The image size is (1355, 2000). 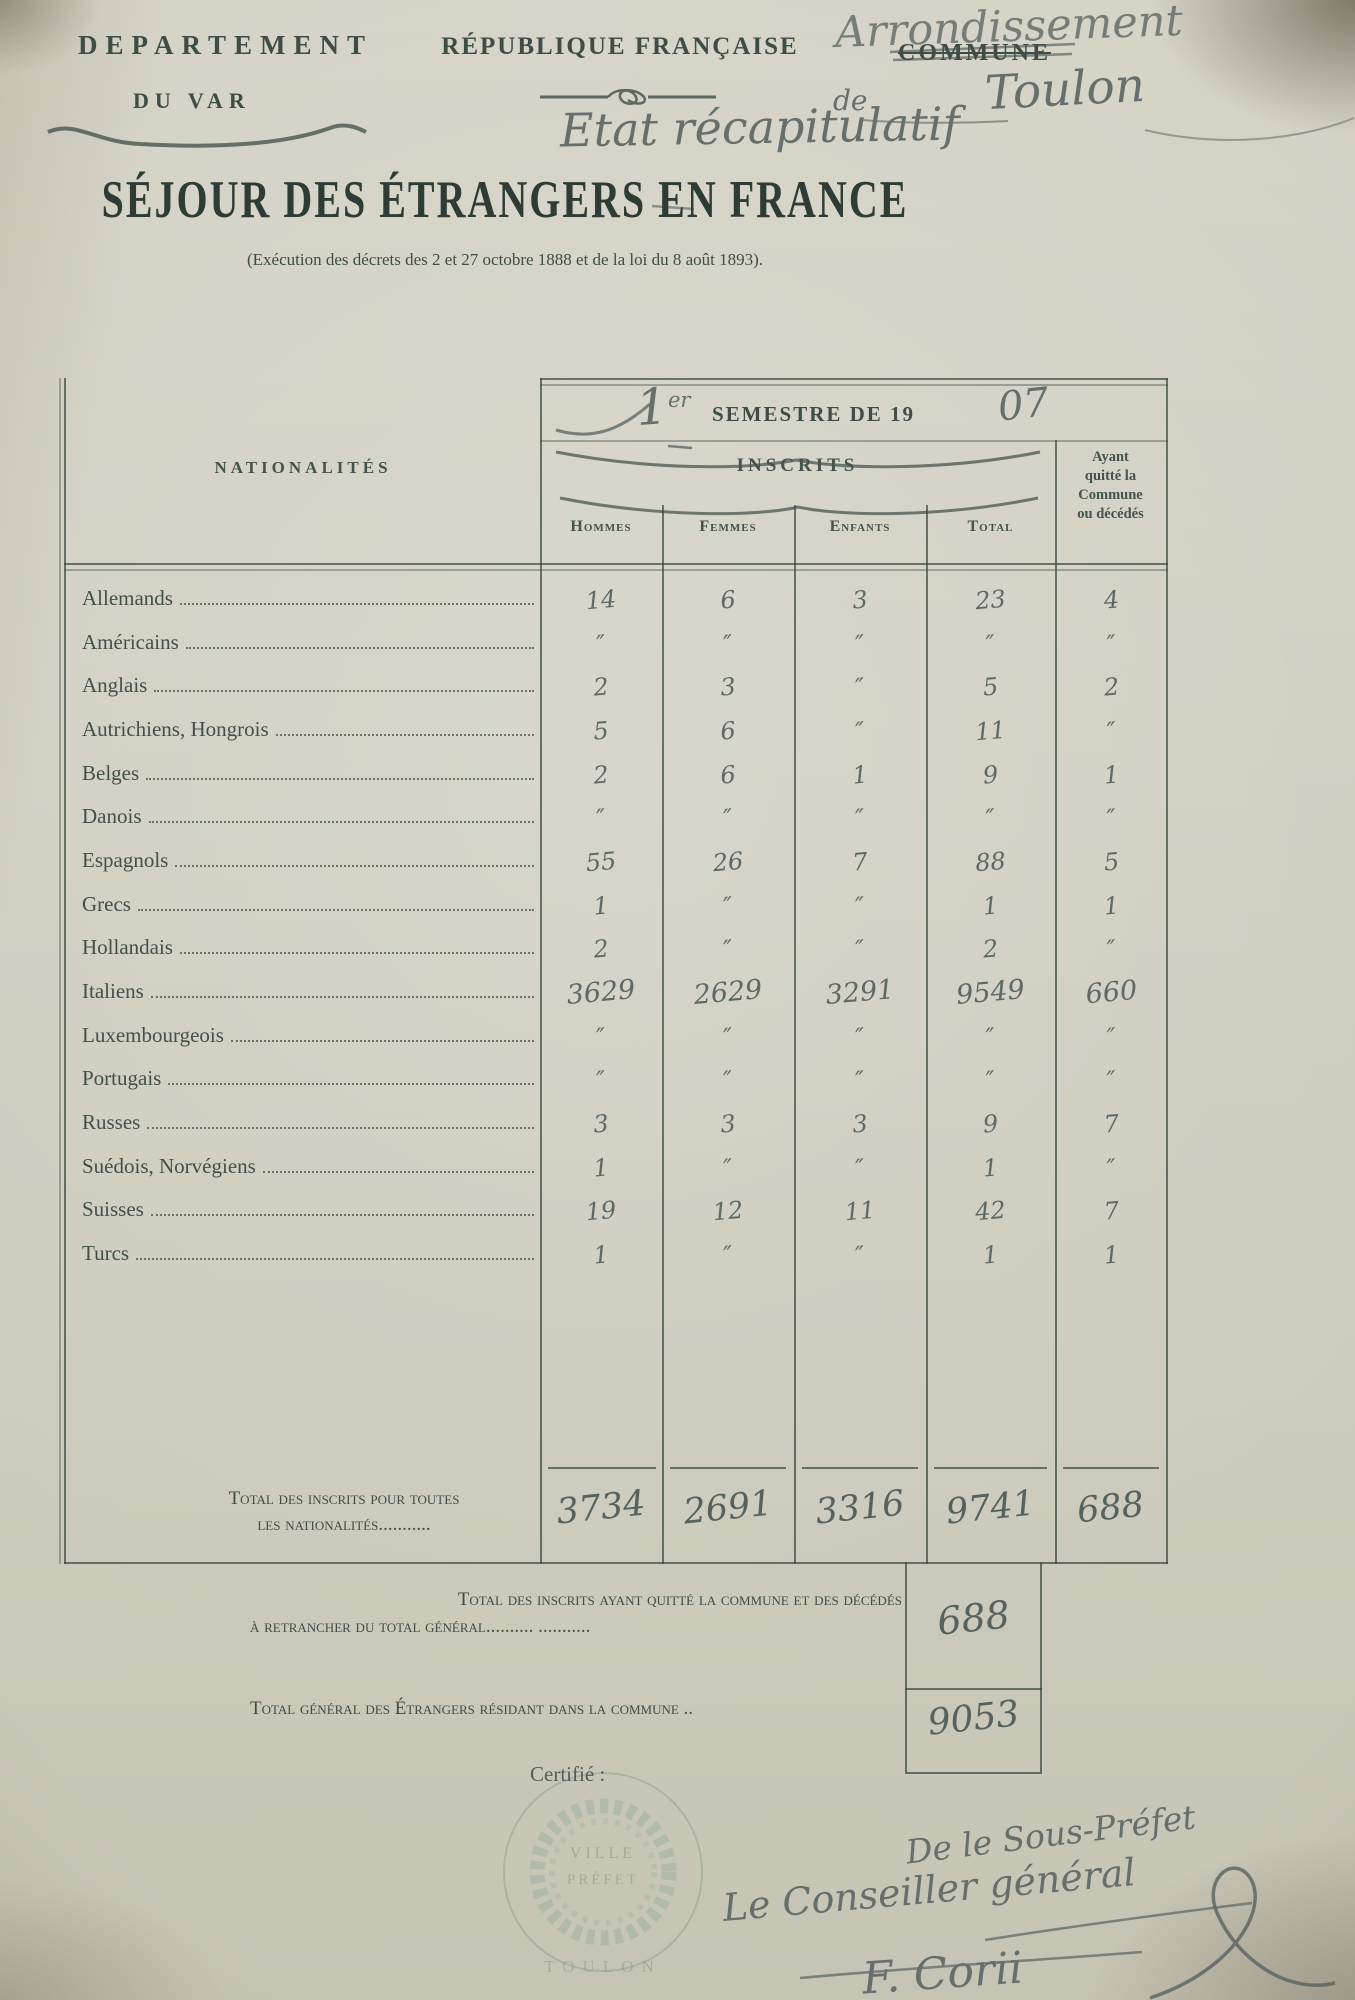 I want to click on quitte-line: Commune, so click(x=1110, y=495).